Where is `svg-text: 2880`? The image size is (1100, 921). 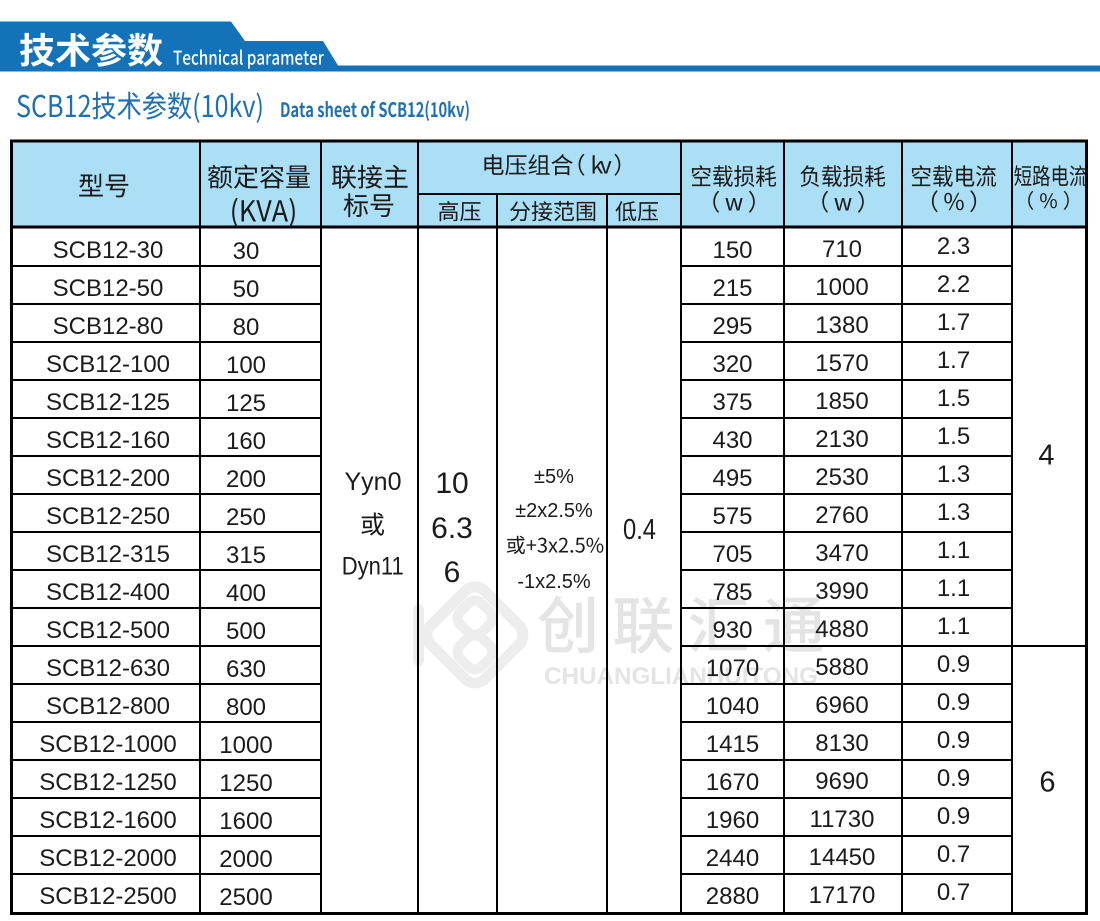
svg-text: 2880 is located at coordinates (732, 896).